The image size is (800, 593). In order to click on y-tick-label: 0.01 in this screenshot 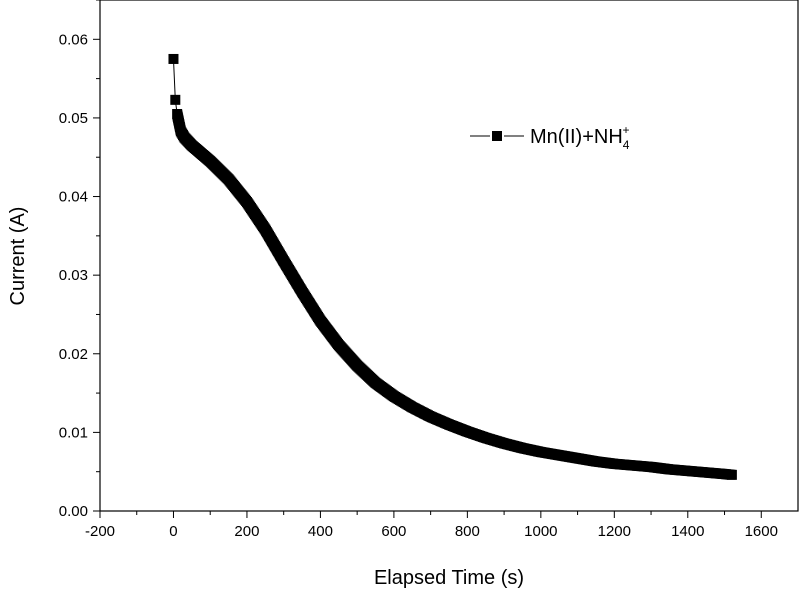, I will do `click(73, 432)`.